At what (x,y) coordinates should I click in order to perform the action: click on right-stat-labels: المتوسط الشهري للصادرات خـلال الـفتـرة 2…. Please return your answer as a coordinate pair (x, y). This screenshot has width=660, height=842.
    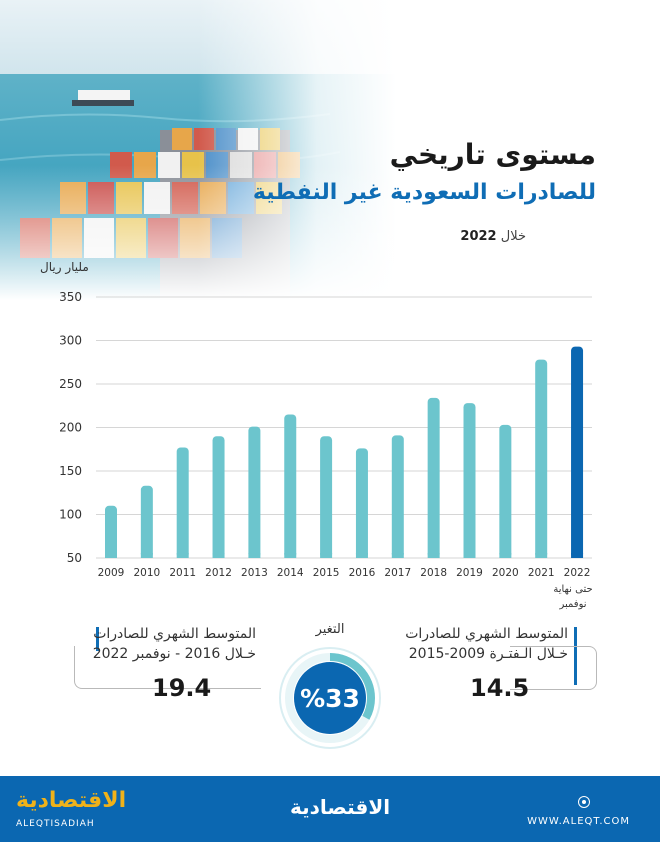
    Looking at the image, I should click on (486, 644).